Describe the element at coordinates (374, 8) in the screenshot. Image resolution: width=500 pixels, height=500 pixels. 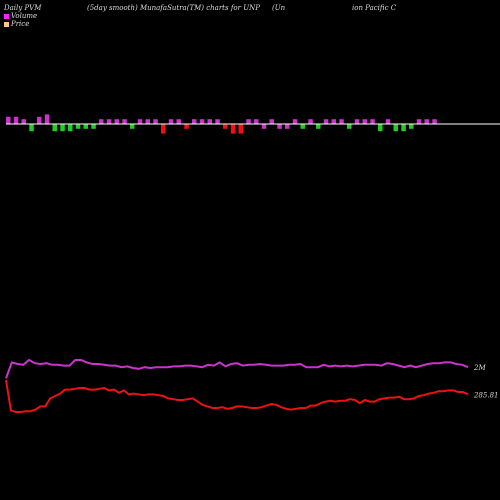
I see `chart-header-company-b: ion Pacific C` at that location.